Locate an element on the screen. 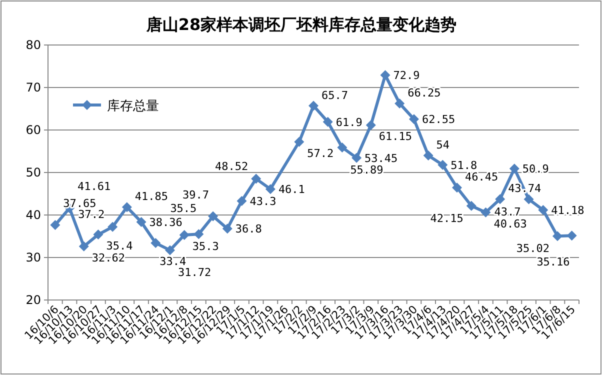  data-label: 35.4 is located at coordinates (120, 246).